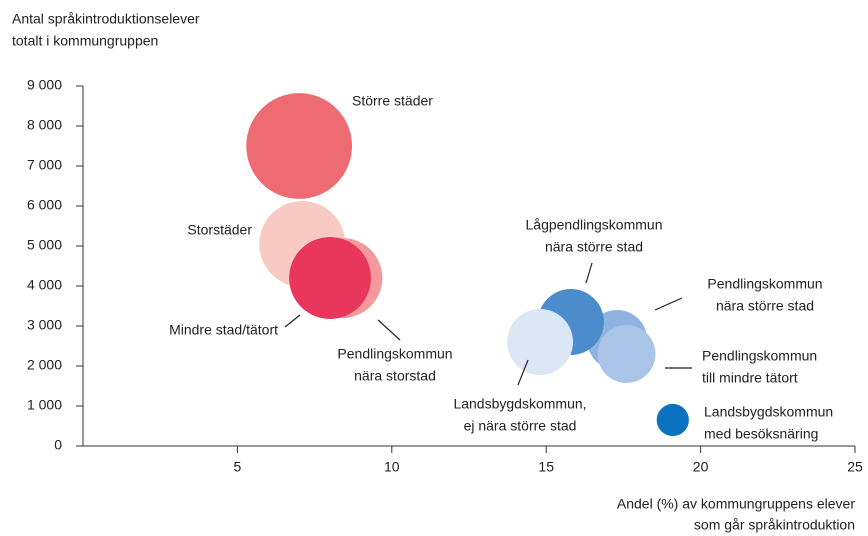 The height and width of the screenshot is (536, 868). What do you see at coordinates (750, 378) in the screenshot?
I see `bubble-label: till mindre tätort` at bounding box center [750, 378].